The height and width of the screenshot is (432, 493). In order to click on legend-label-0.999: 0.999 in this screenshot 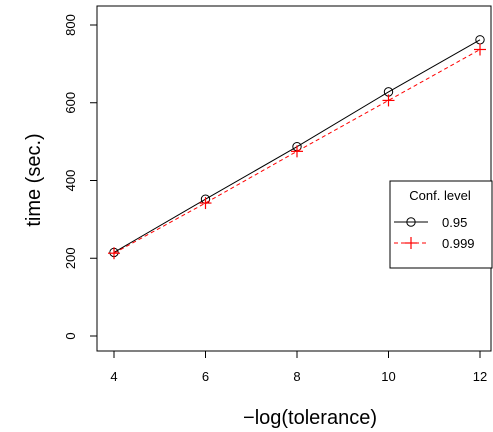, I will do `click(458, 243)`.